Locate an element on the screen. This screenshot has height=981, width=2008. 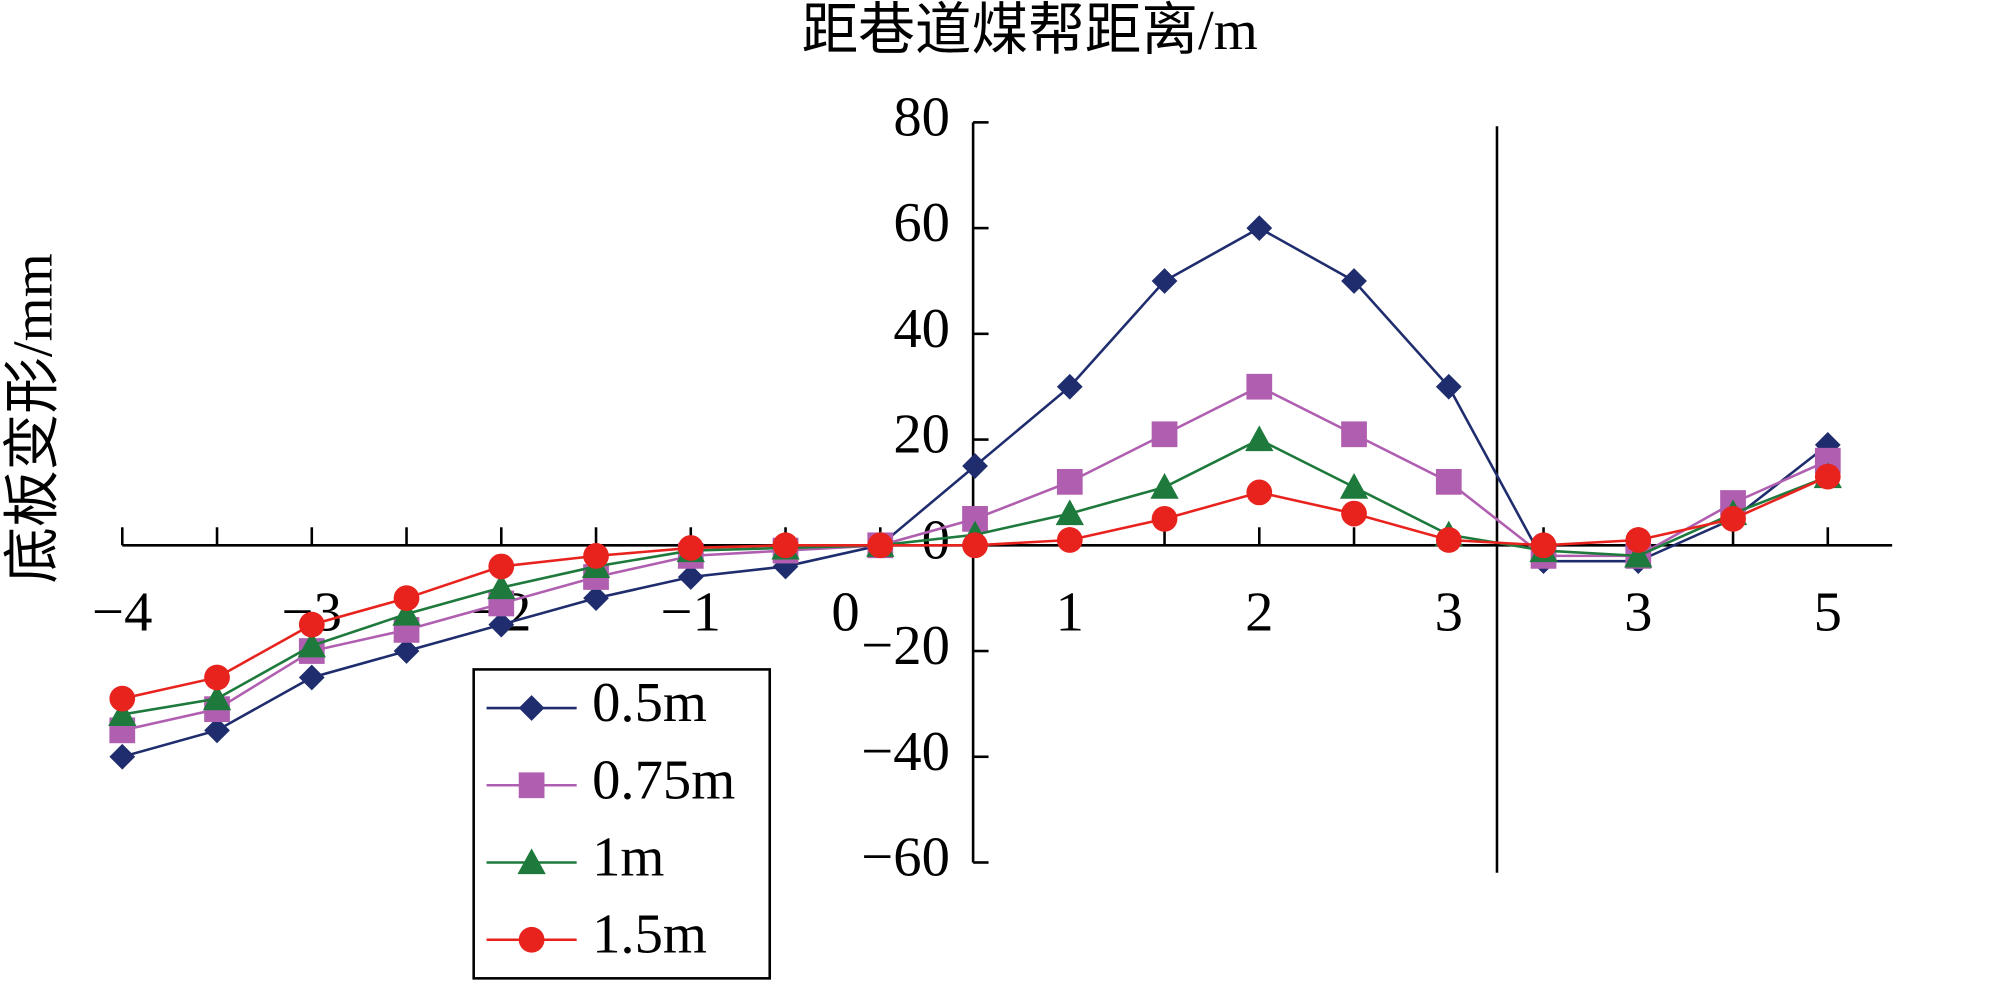
legend-label: 0.5m is located at coordinates (649, 703).